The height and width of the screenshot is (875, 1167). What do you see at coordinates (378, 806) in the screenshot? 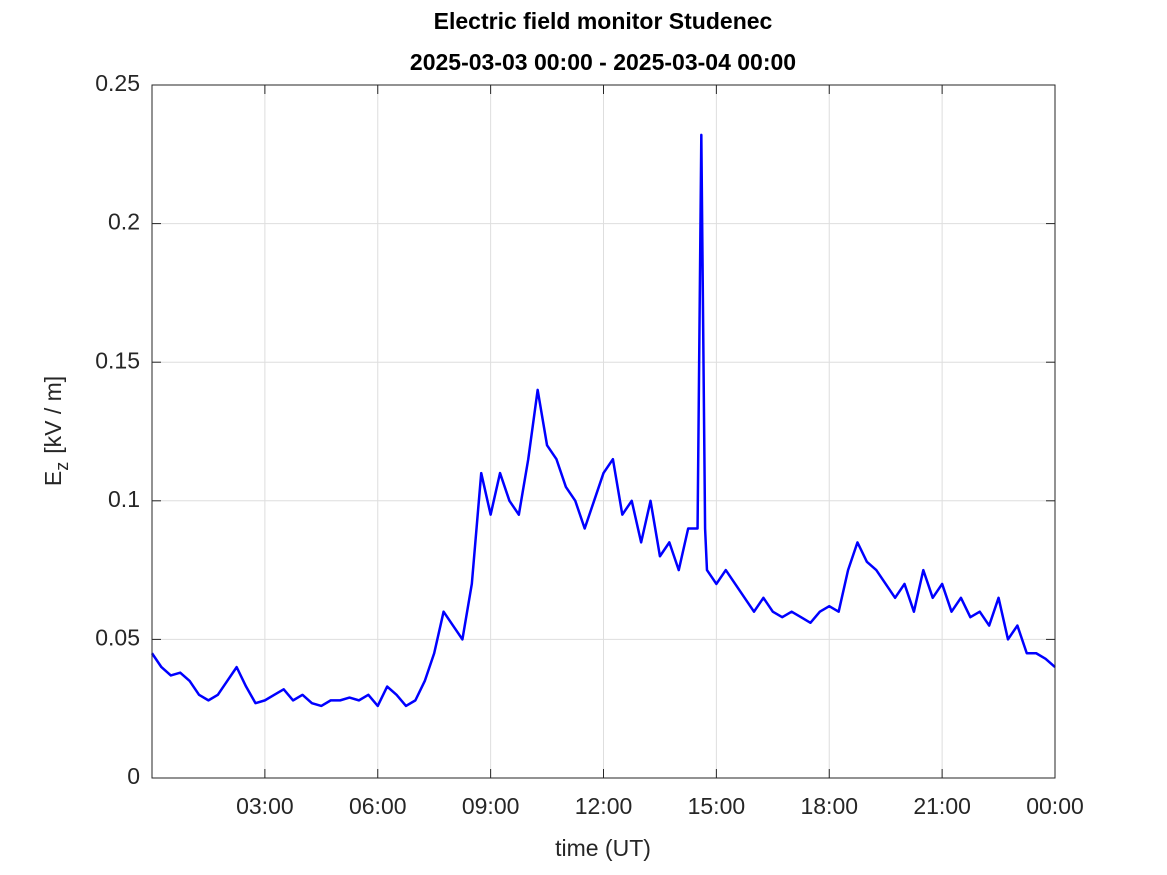
I see `x-tick-label: 06:00` at bounding box center [378, 806].